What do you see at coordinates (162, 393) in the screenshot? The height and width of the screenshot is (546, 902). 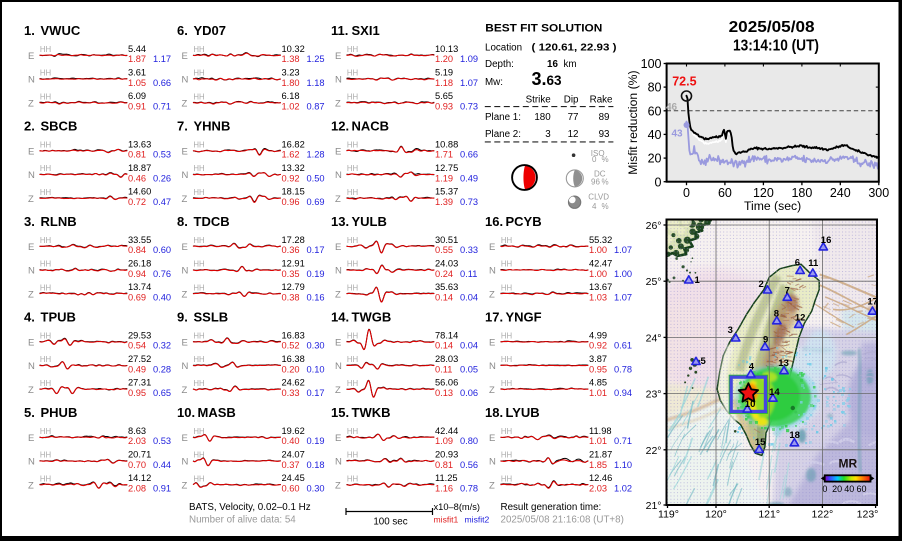 I see `svg-text: 0.65` at bounding box center [162, 393].